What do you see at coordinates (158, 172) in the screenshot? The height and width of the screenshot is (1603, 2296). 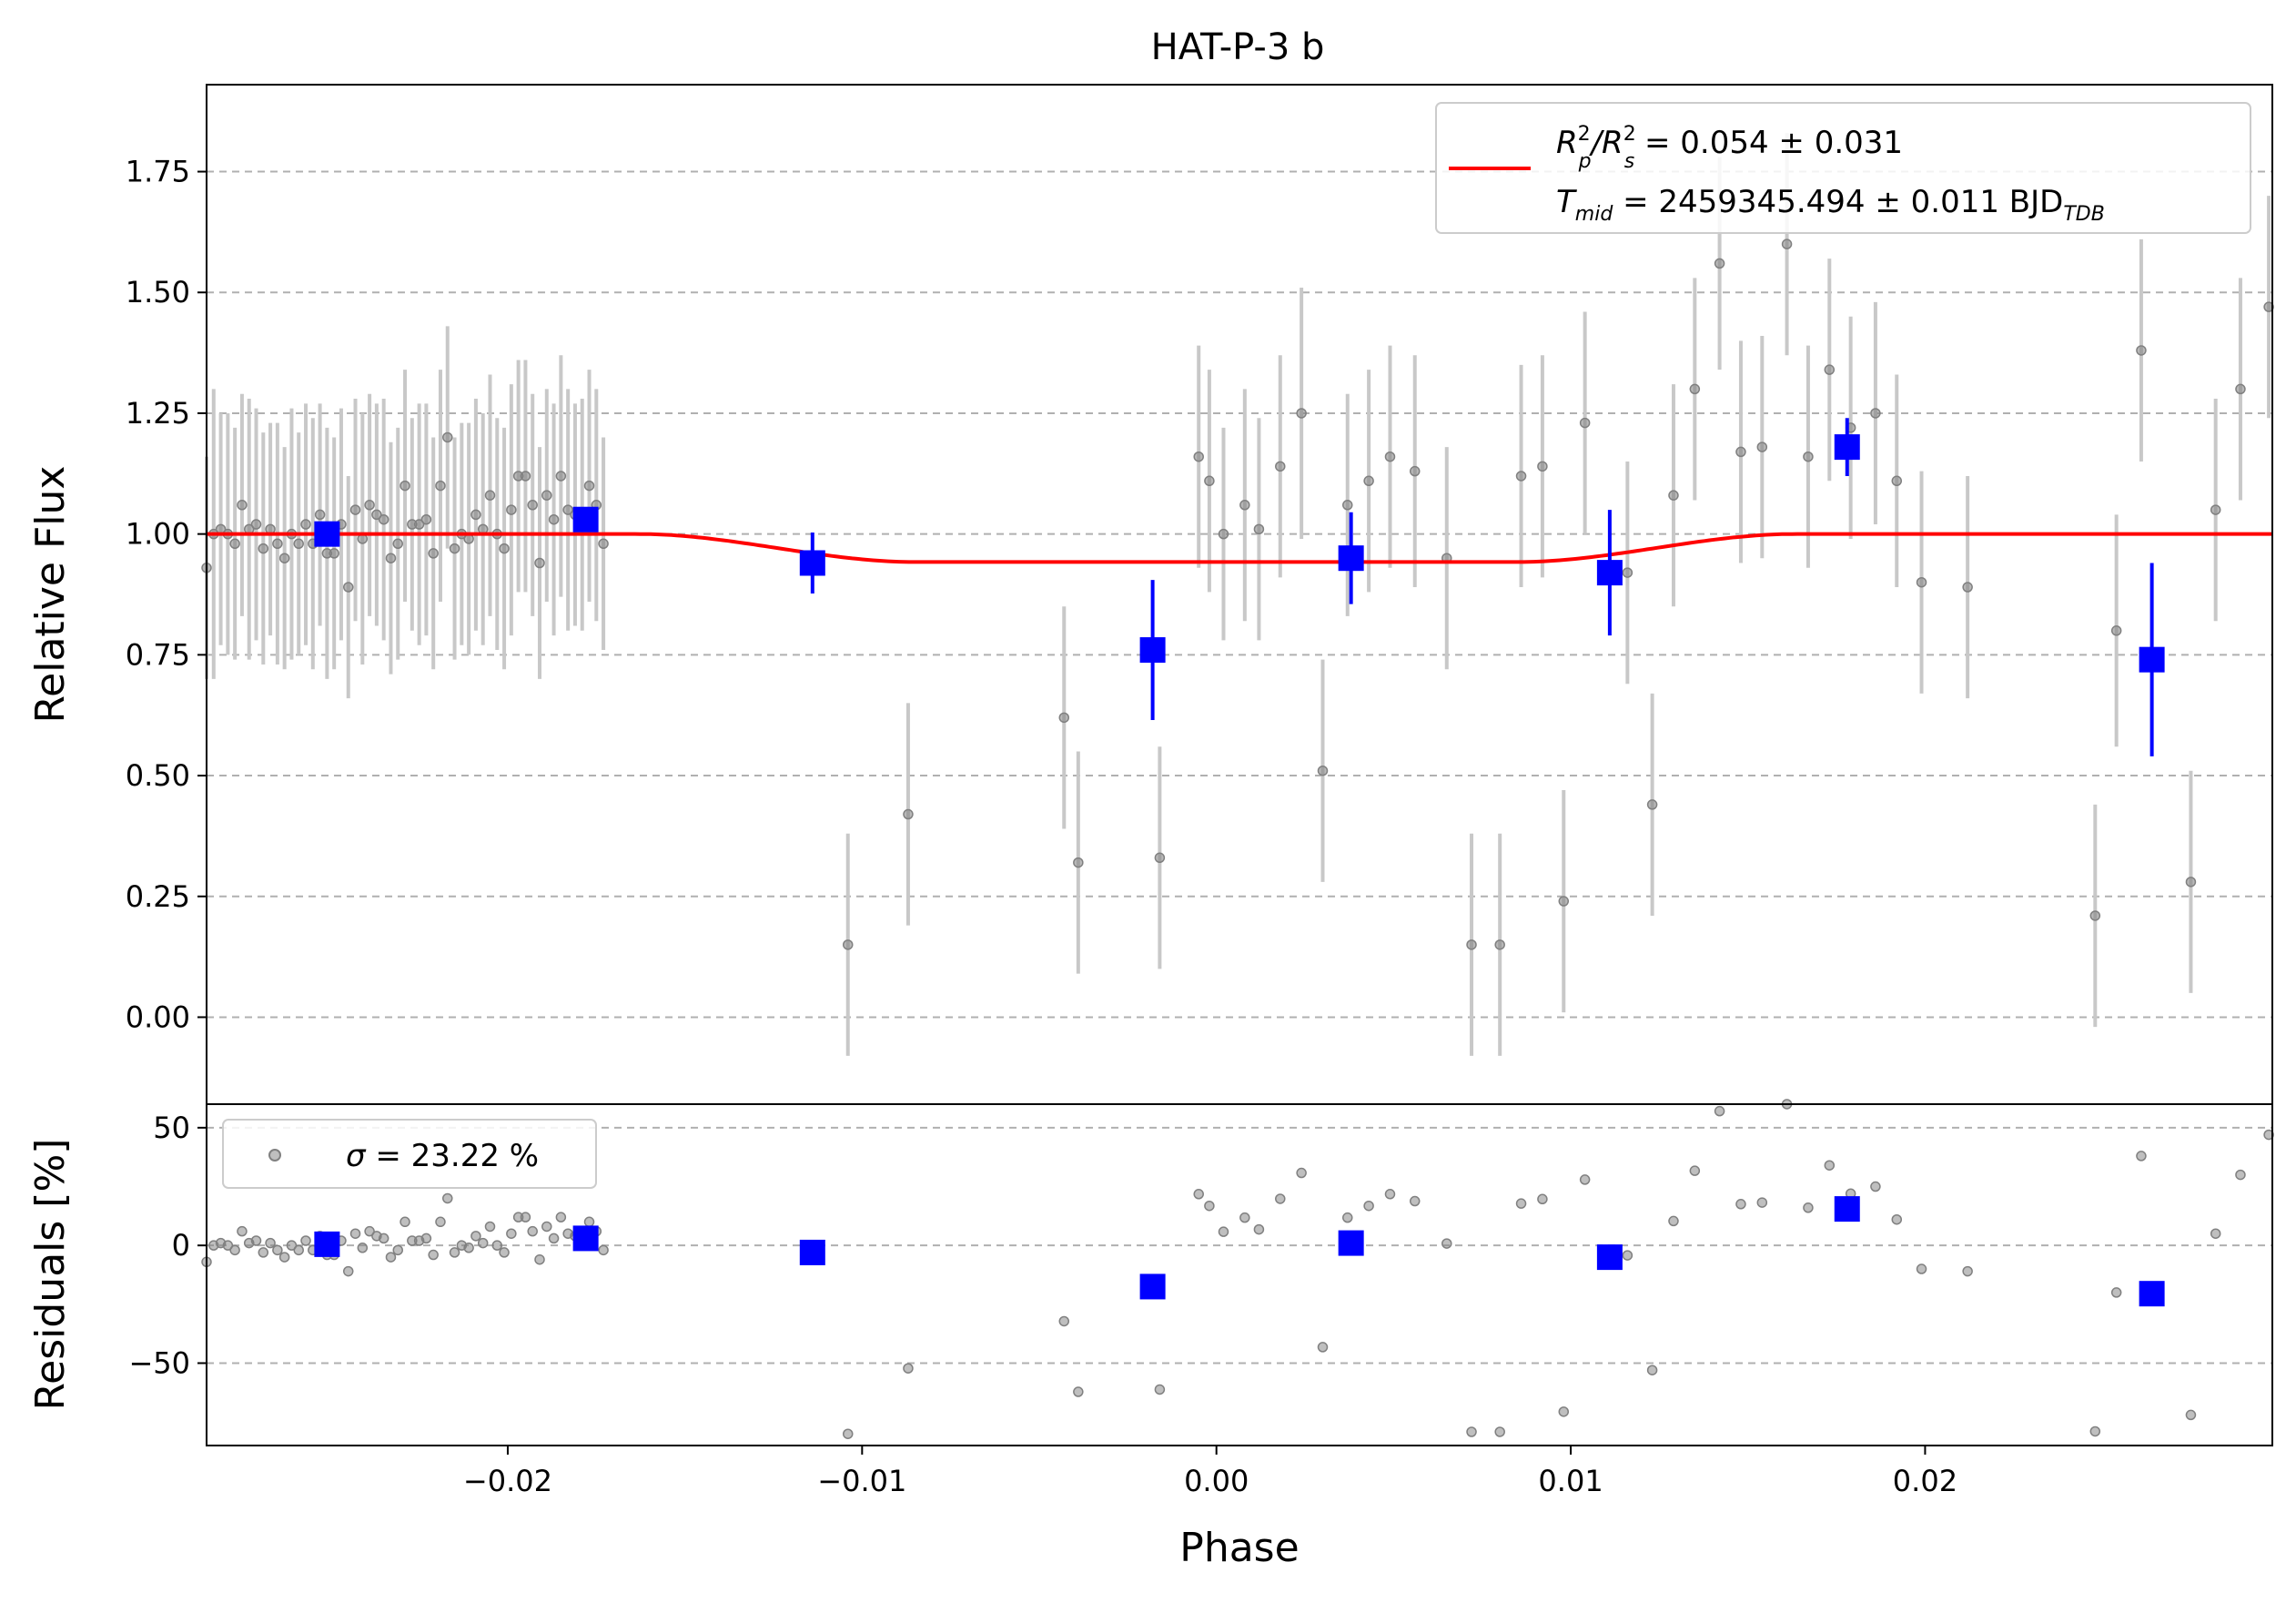 I see `flux-y-tick-label: 1.75` at bounding box center [158, 172].